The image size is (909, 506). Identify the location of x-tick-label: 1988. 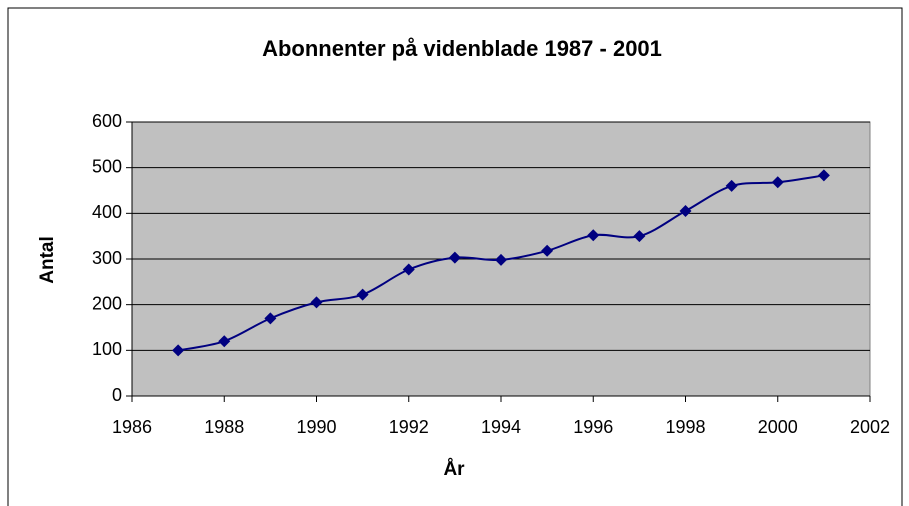
(224, 427).